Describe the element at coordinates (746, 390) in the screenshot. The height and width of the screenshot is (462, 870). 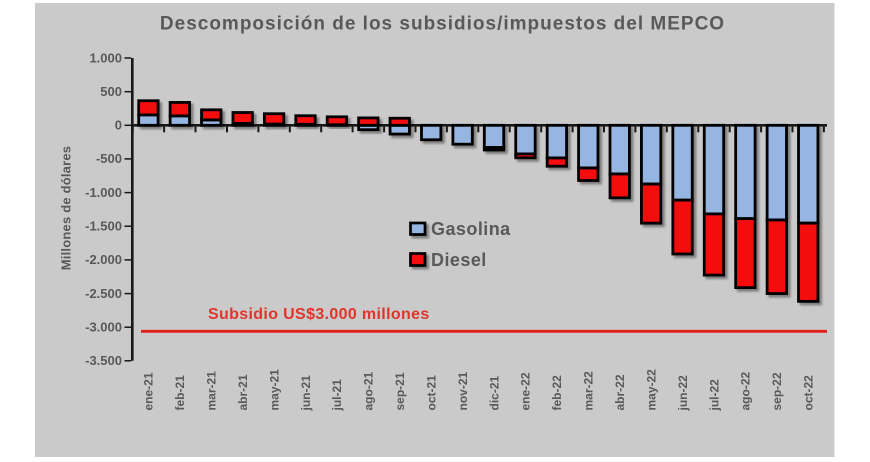
I see `svg-text: ago-22` at that location.